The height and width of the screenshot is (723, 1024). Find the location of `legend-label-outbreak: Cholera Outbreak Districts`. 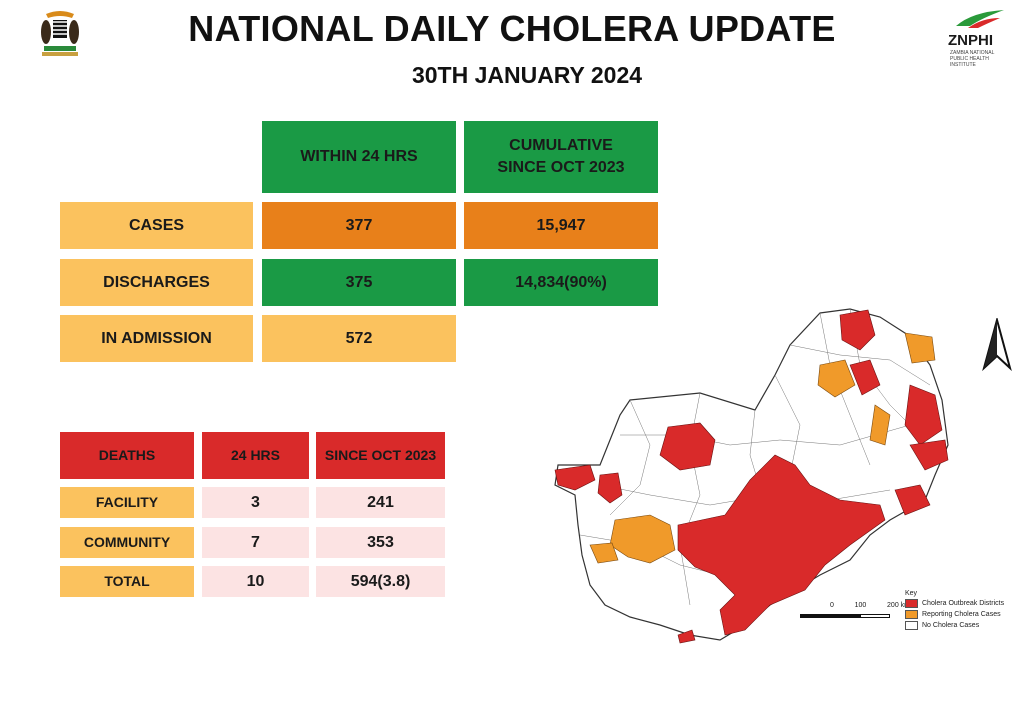

legend-label-outbreak: Cholera Outbreak Districts is located at coordinates (963, 603).